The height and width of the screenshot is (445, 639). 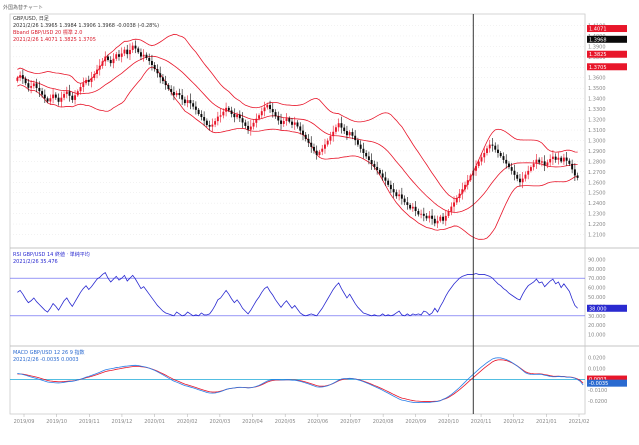 I want to click on x-axis-label: 2020/03, so click(x=219, y=422).